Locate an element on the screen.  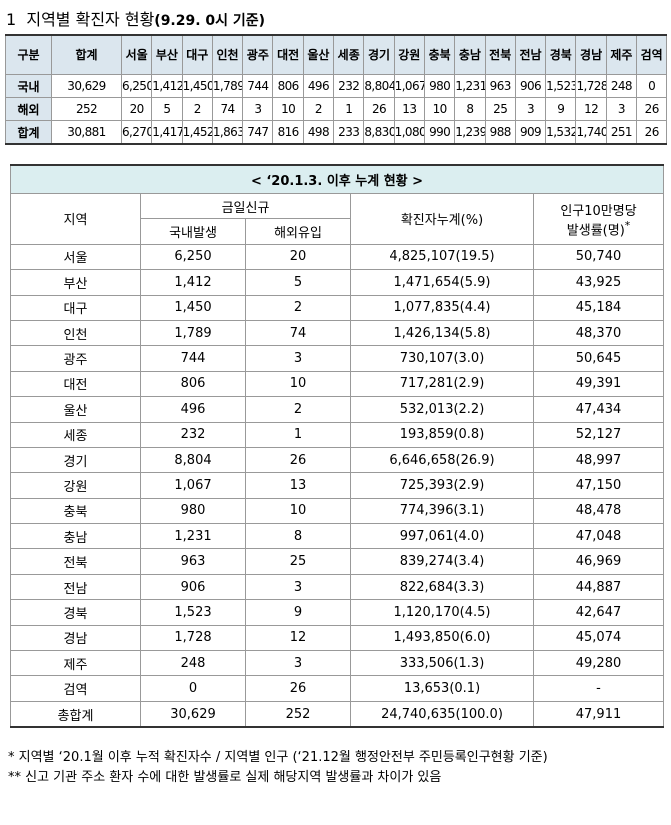
cell: 1,077,835(4.4) is located at coordinates (442, 307).